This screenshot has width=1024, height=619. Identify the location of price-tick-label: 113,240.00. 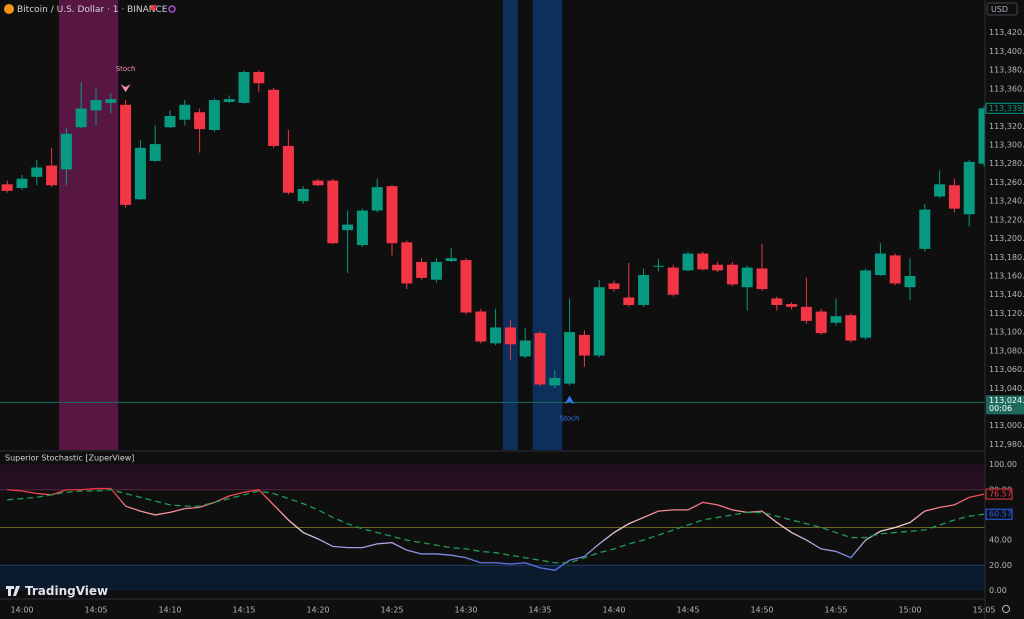
(1006, 201).